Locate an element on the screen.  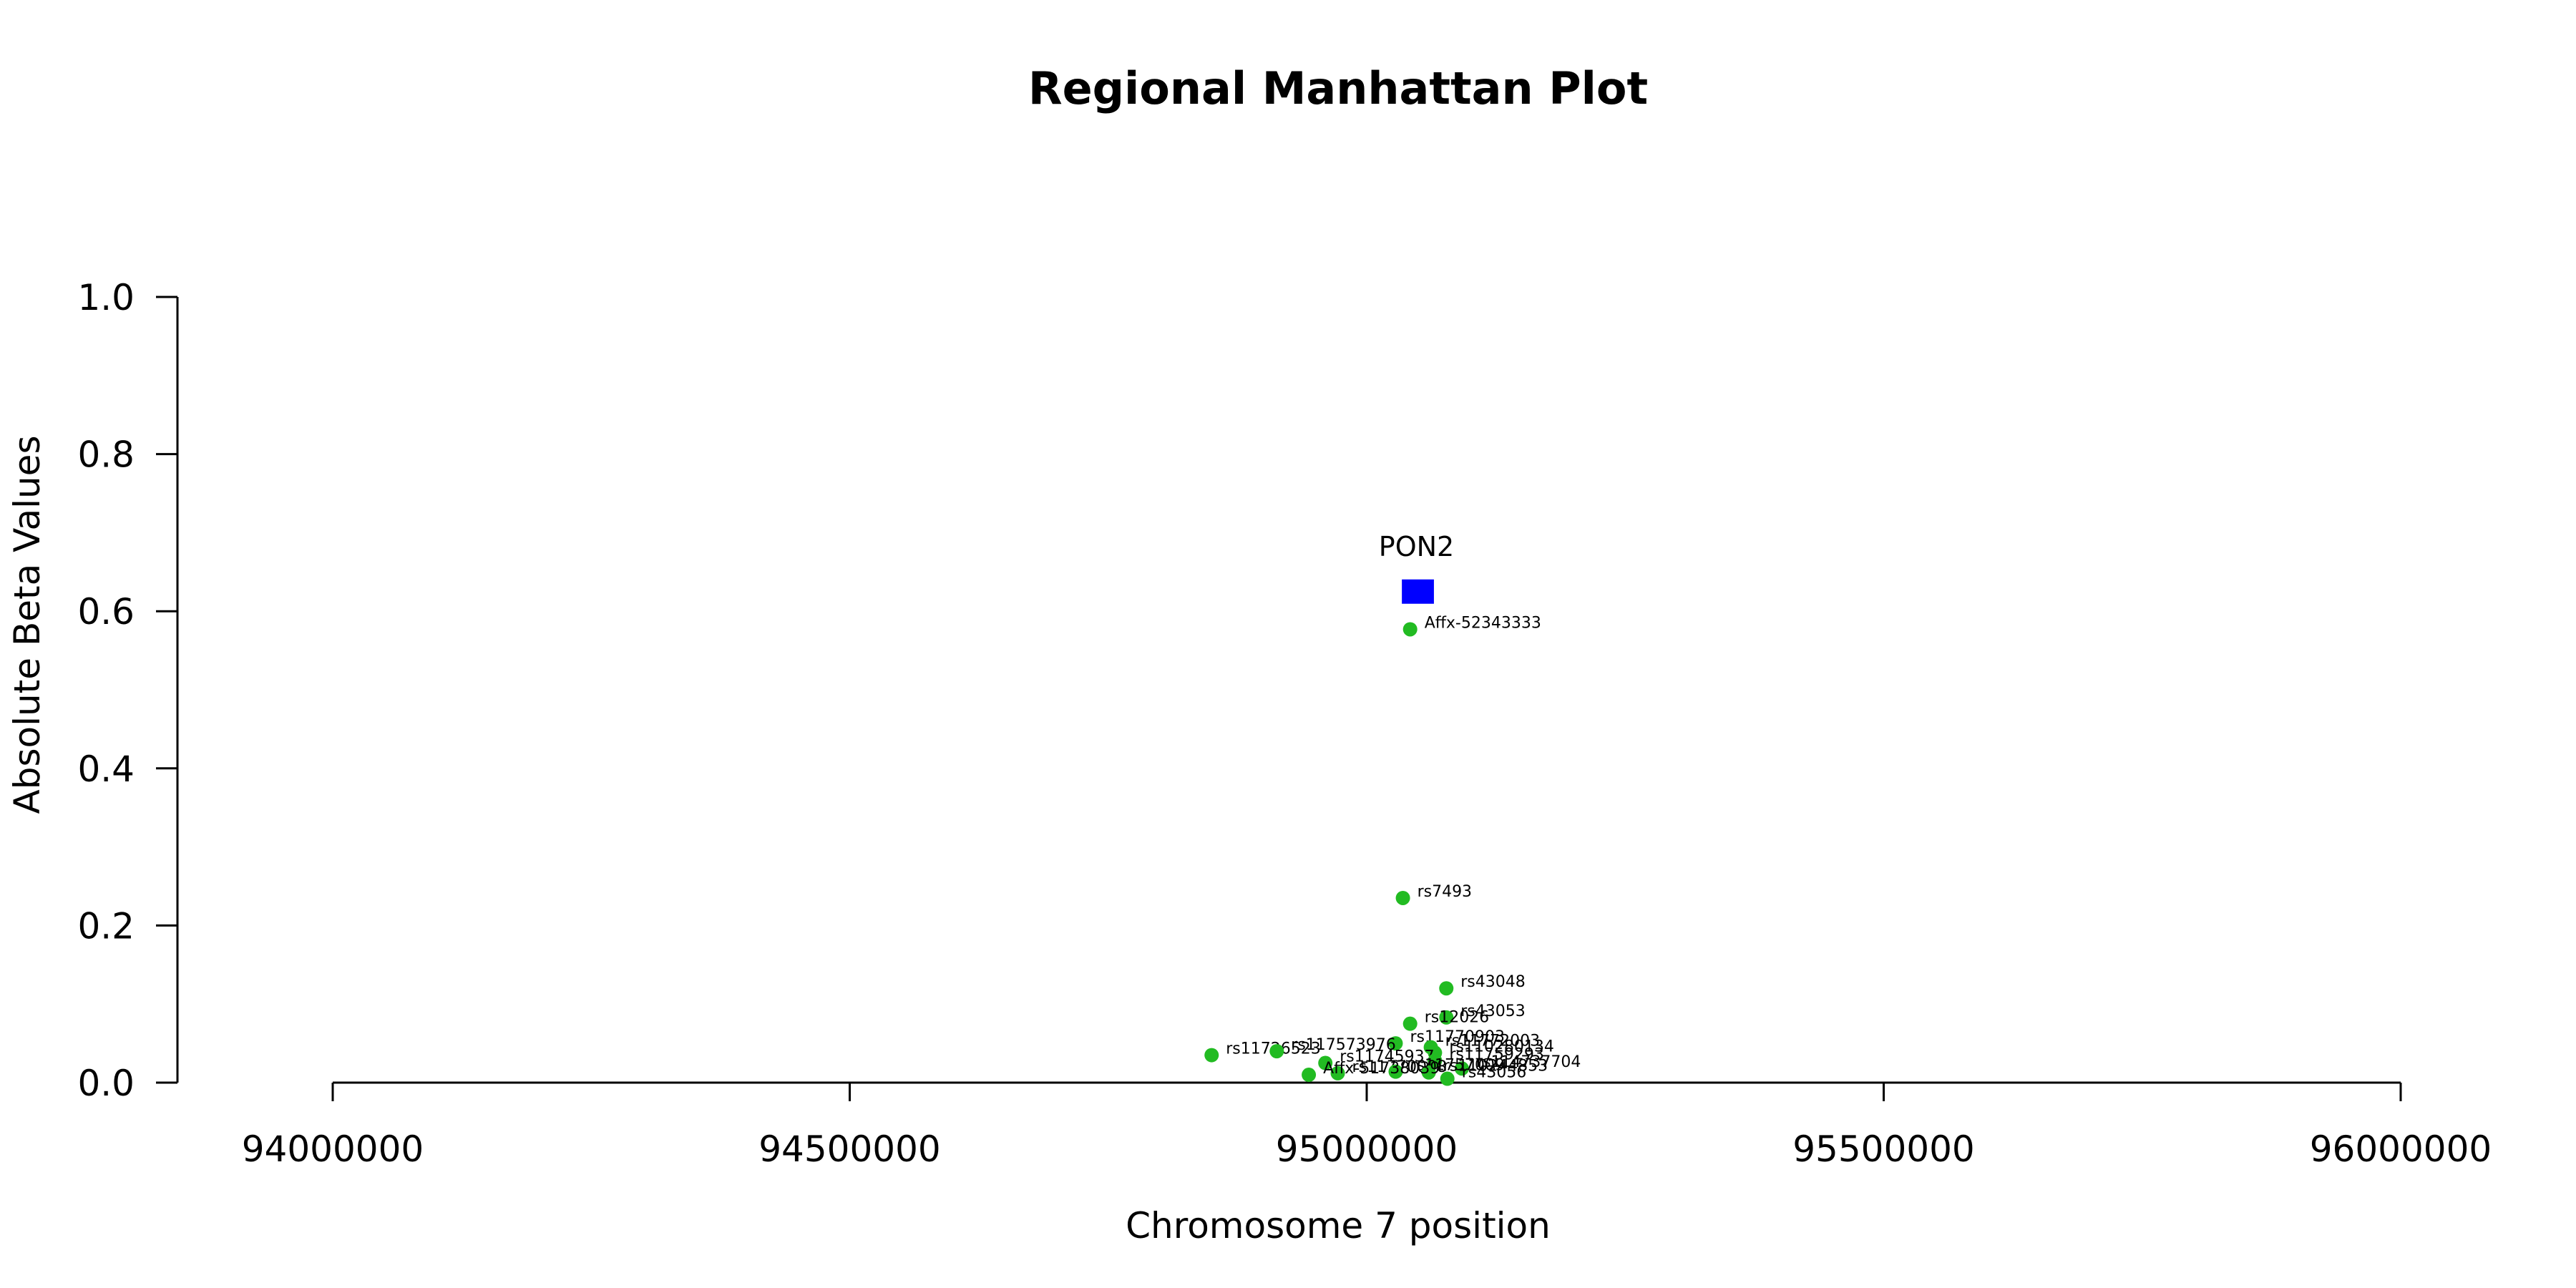
snp-label: rs7493 is located at coordinates (1445, 892).